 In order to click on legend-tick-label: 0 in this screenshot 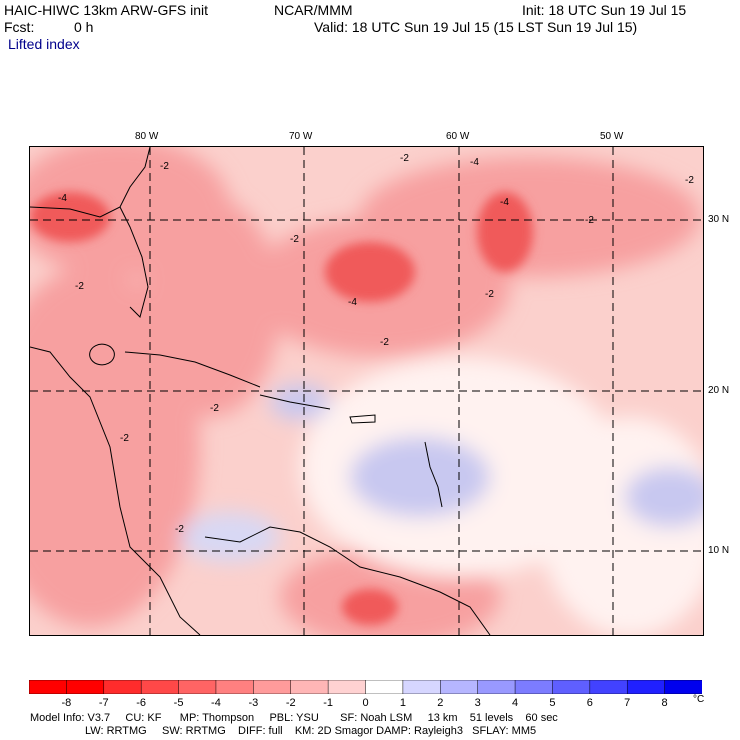, I will do `click(365, 703)`.